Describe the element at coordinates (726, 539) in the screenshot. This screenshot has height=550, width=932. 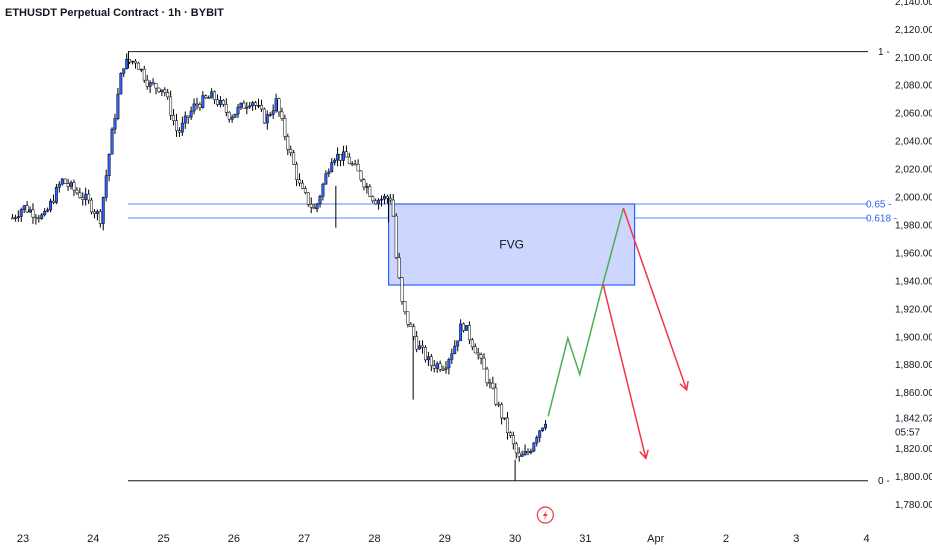
I see `date-tick-label: 2` at that location.